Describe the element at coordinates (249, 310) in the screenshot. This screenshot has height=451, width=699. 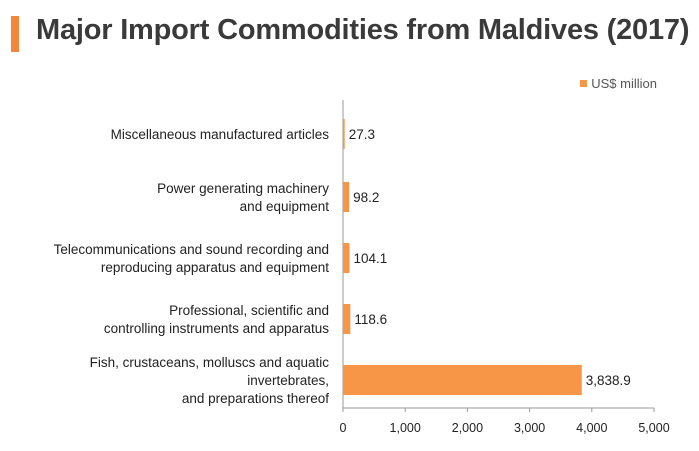
I see `category-label: Professional, scientific and` at that location.